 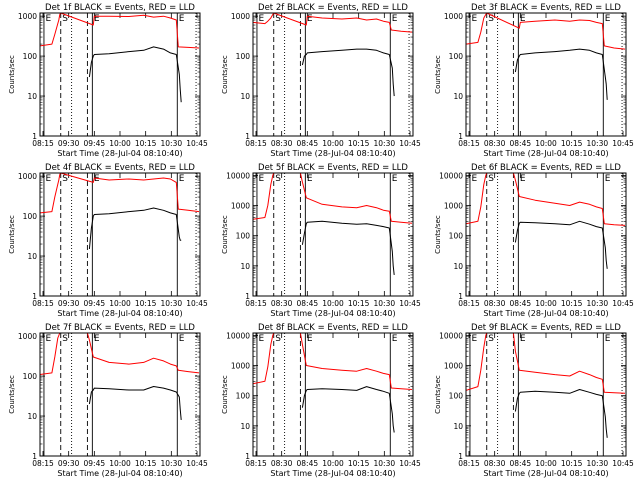 I want to click on marker-label: S, so click(x=65, y=19).